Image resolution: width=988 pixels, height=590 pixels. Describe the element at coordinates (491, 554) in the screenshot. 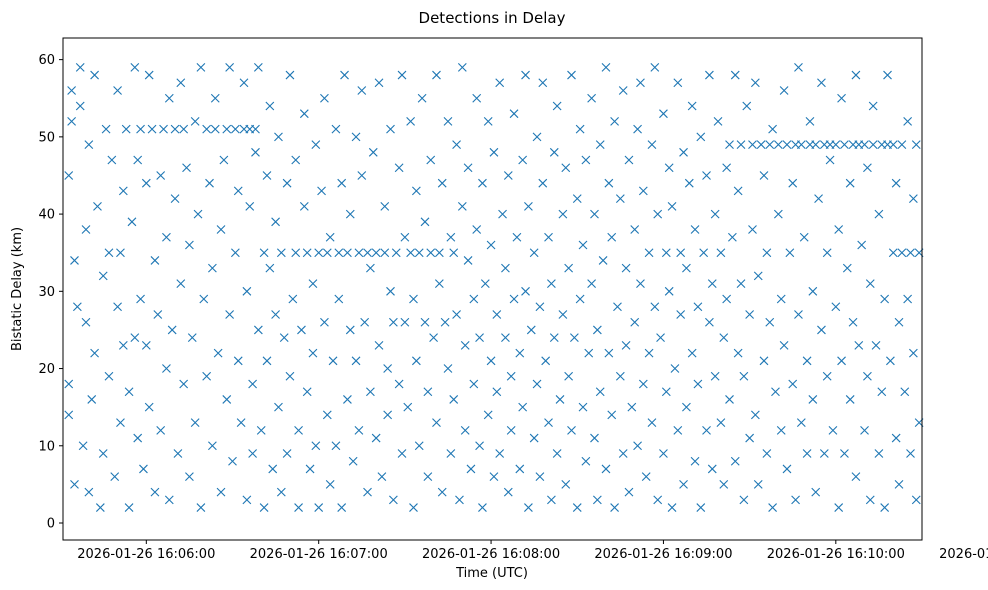

I see `x-tick-label: 2026-01-26 16:08:00` at that location.